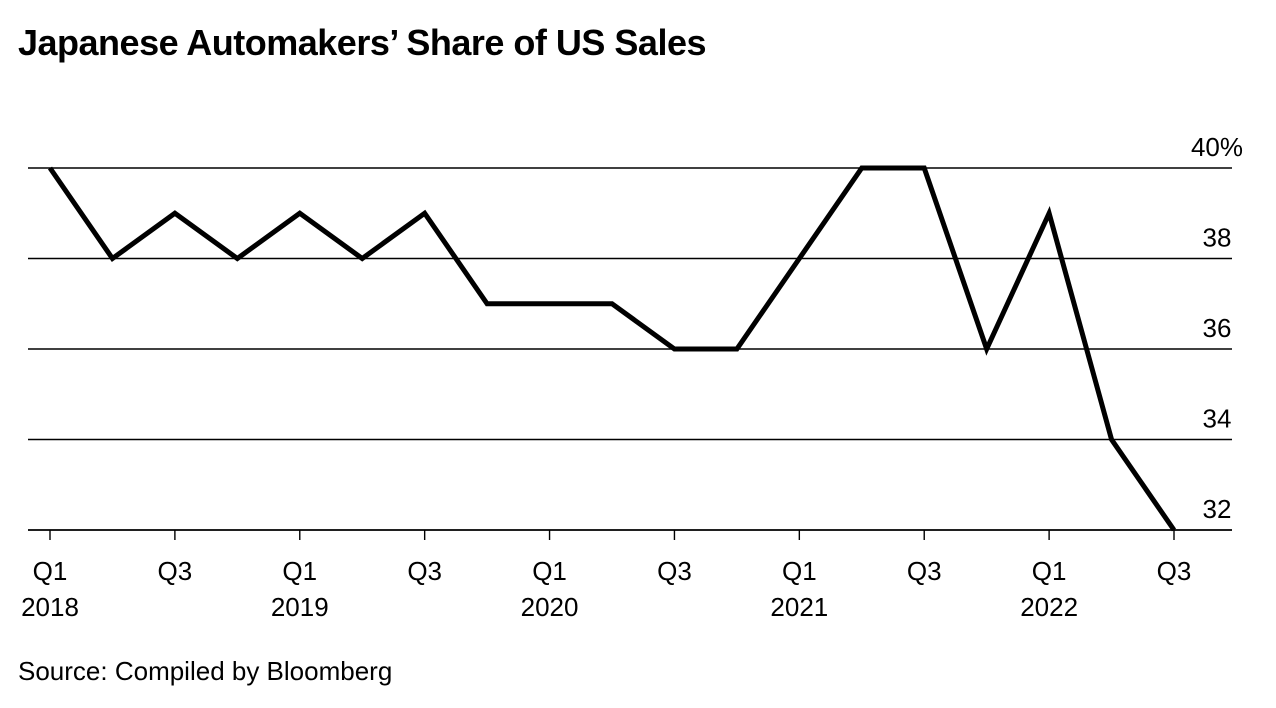 The width and height of the screenshot is (1276, 708). I want to click on y-tick-label: 38, so click(1217, 238).